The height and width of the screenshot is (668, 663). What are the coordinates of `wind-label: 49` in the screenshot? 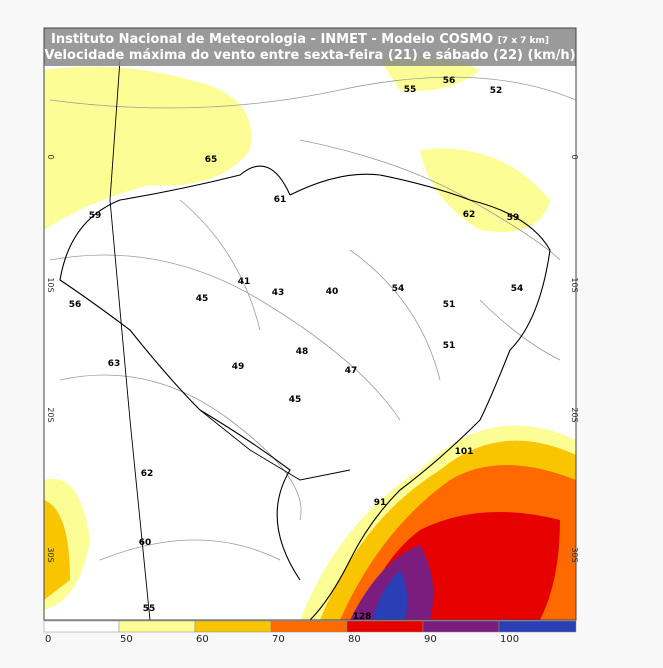 It's located at (238, 367).